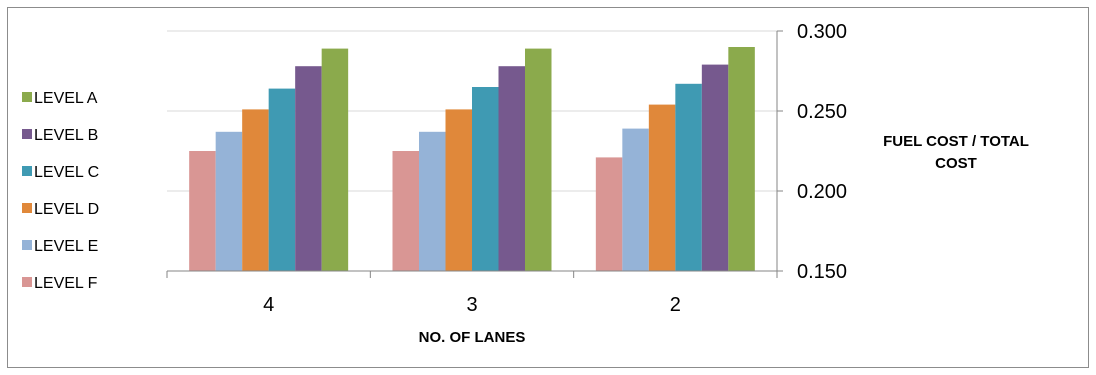  Describe the element at coordinates (822, 272) in the screenshot. I see `y-tick-label: 0.150` at that location.